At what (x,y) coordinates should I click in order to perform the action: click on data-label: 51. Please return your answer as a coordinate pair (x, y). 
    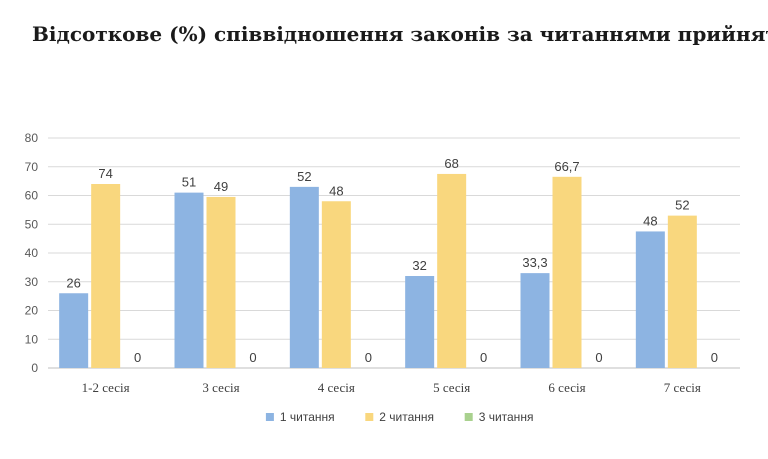
    Looking at the image, I should click on (189, 182).